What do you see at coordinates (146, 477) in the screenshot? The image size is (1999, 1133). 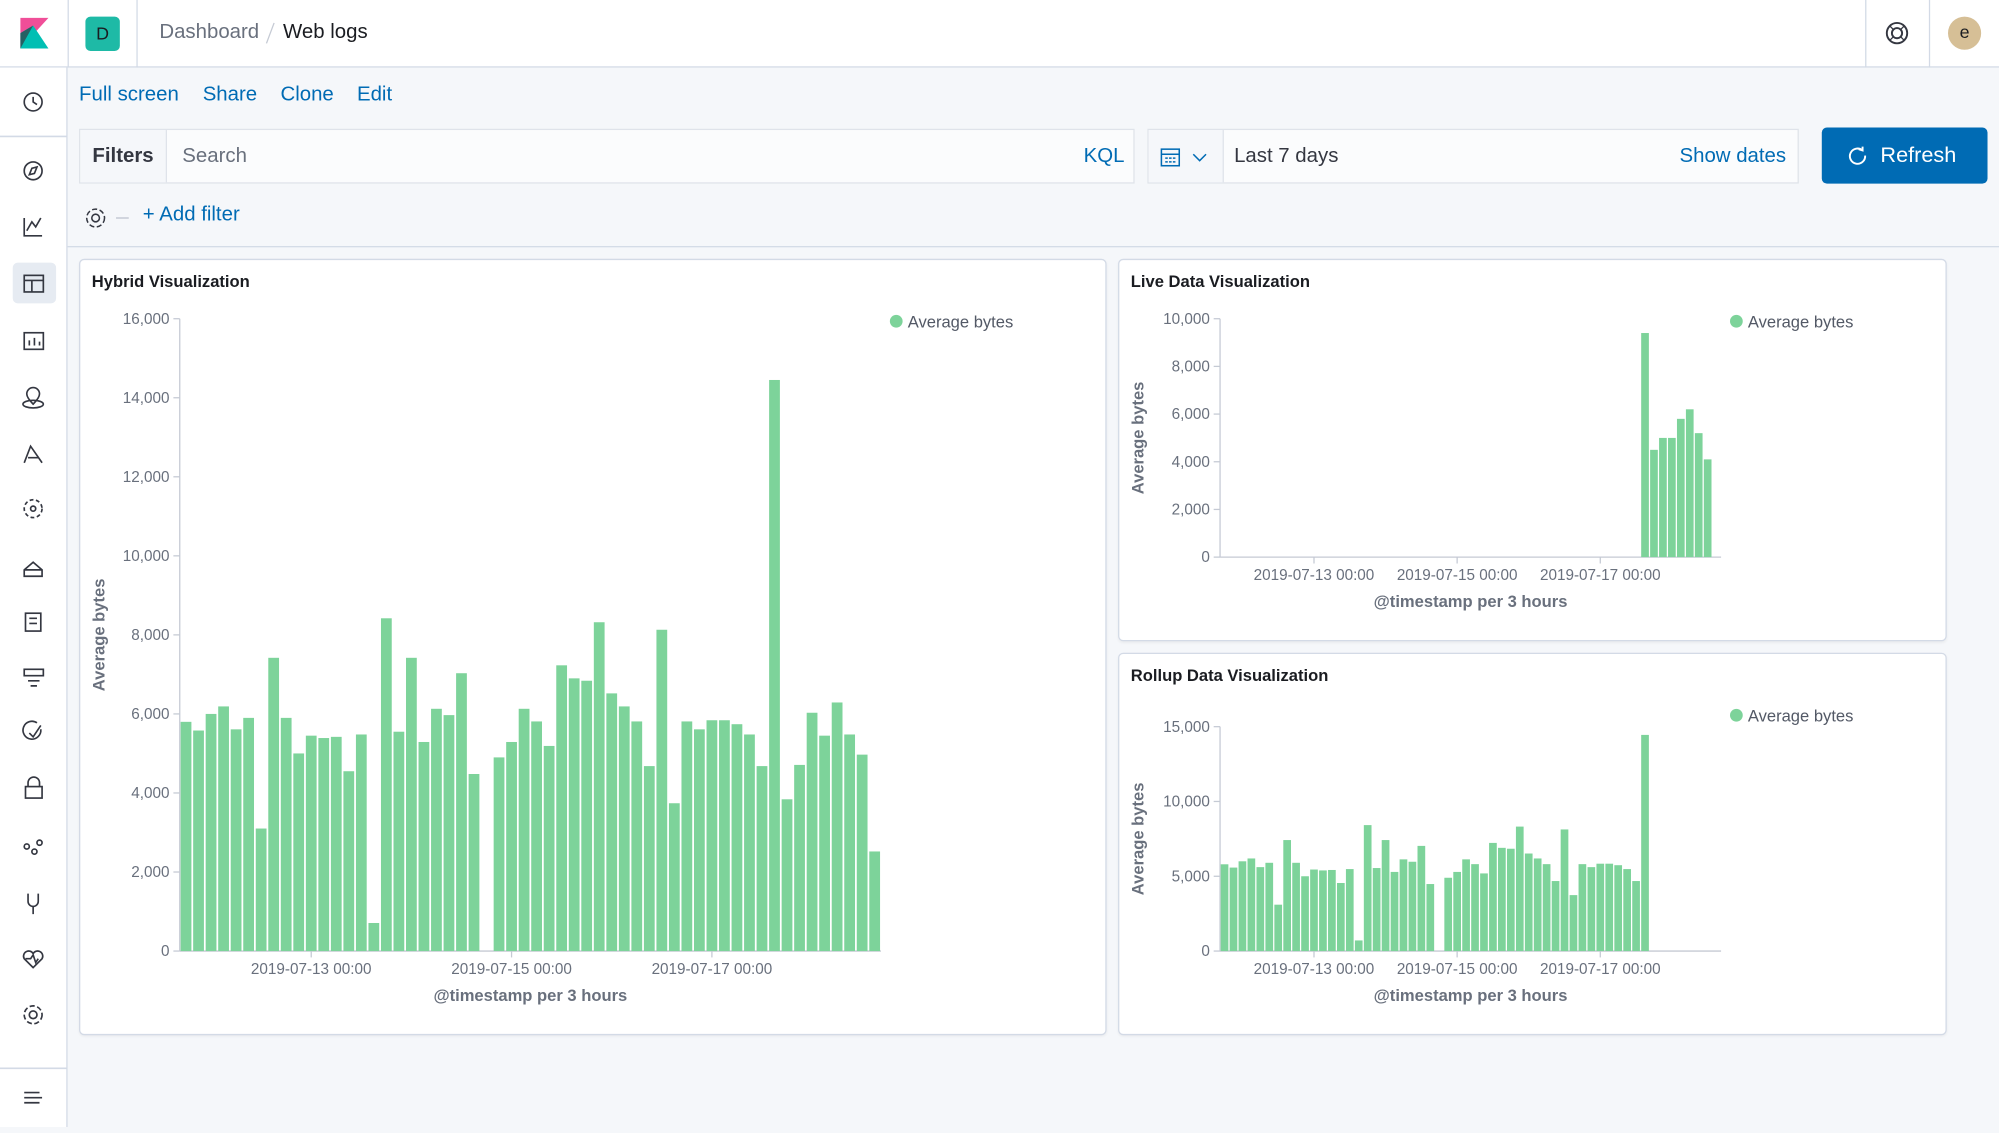 I see `y-tick-label: 12,000` at bounding box center [146, 477].